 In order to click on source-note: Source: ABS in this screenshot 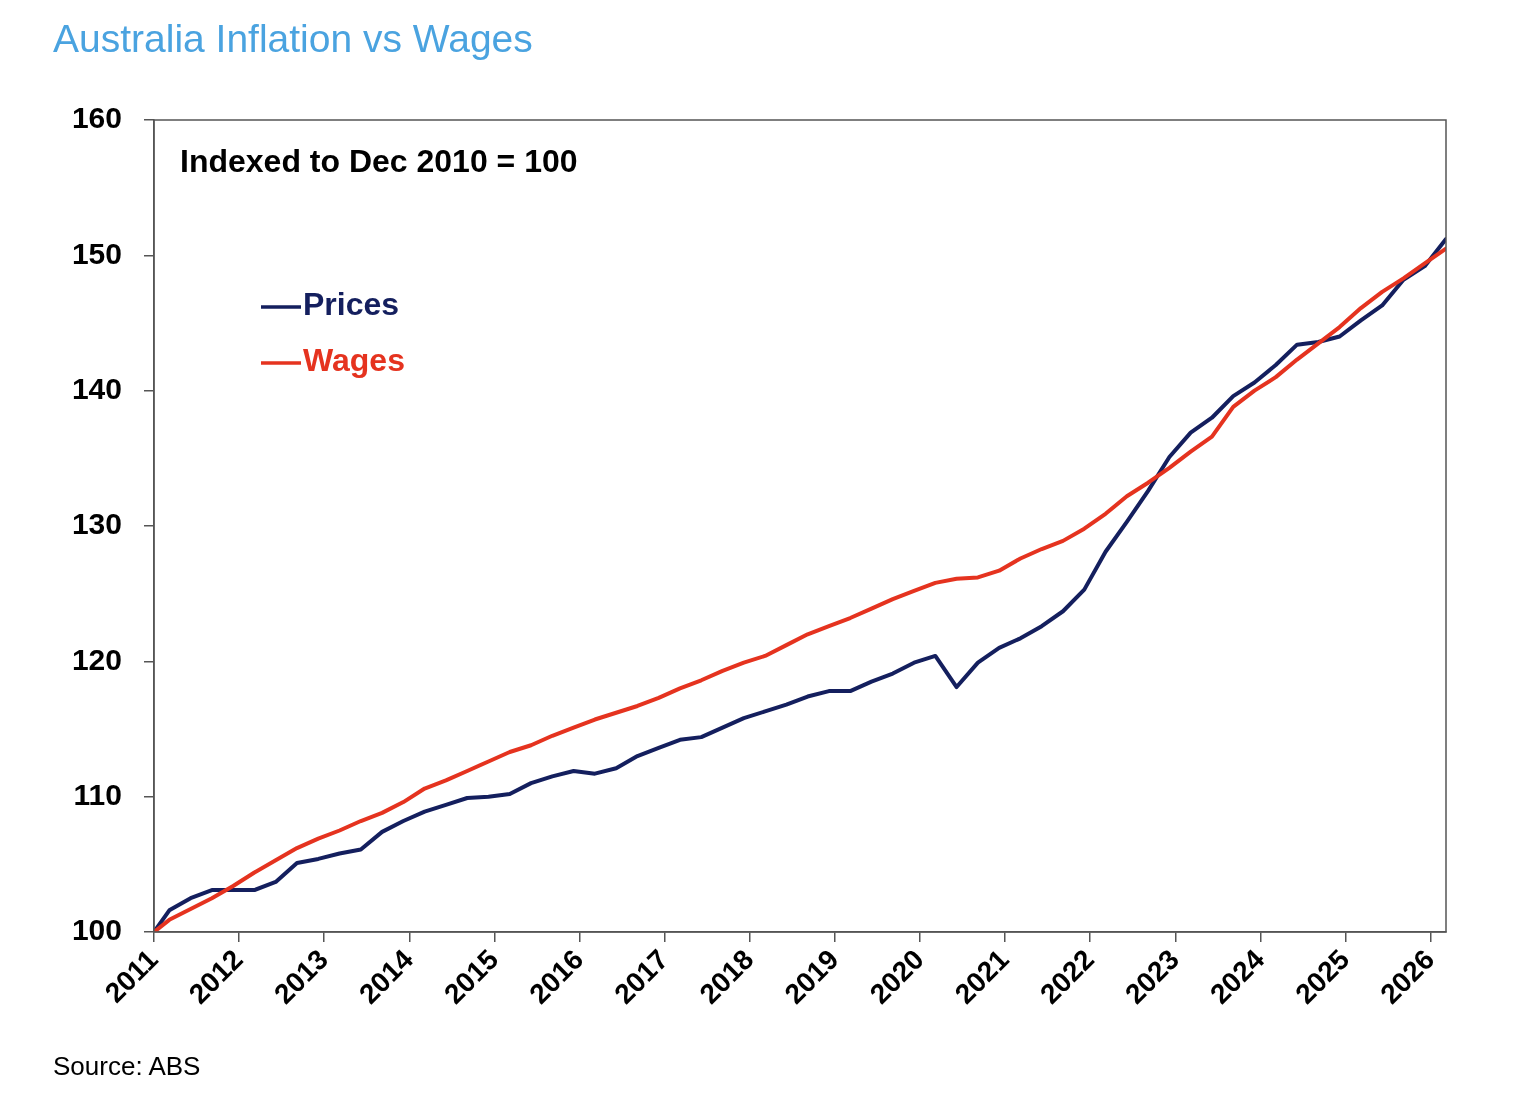, I will do `click(127, 1066)`.